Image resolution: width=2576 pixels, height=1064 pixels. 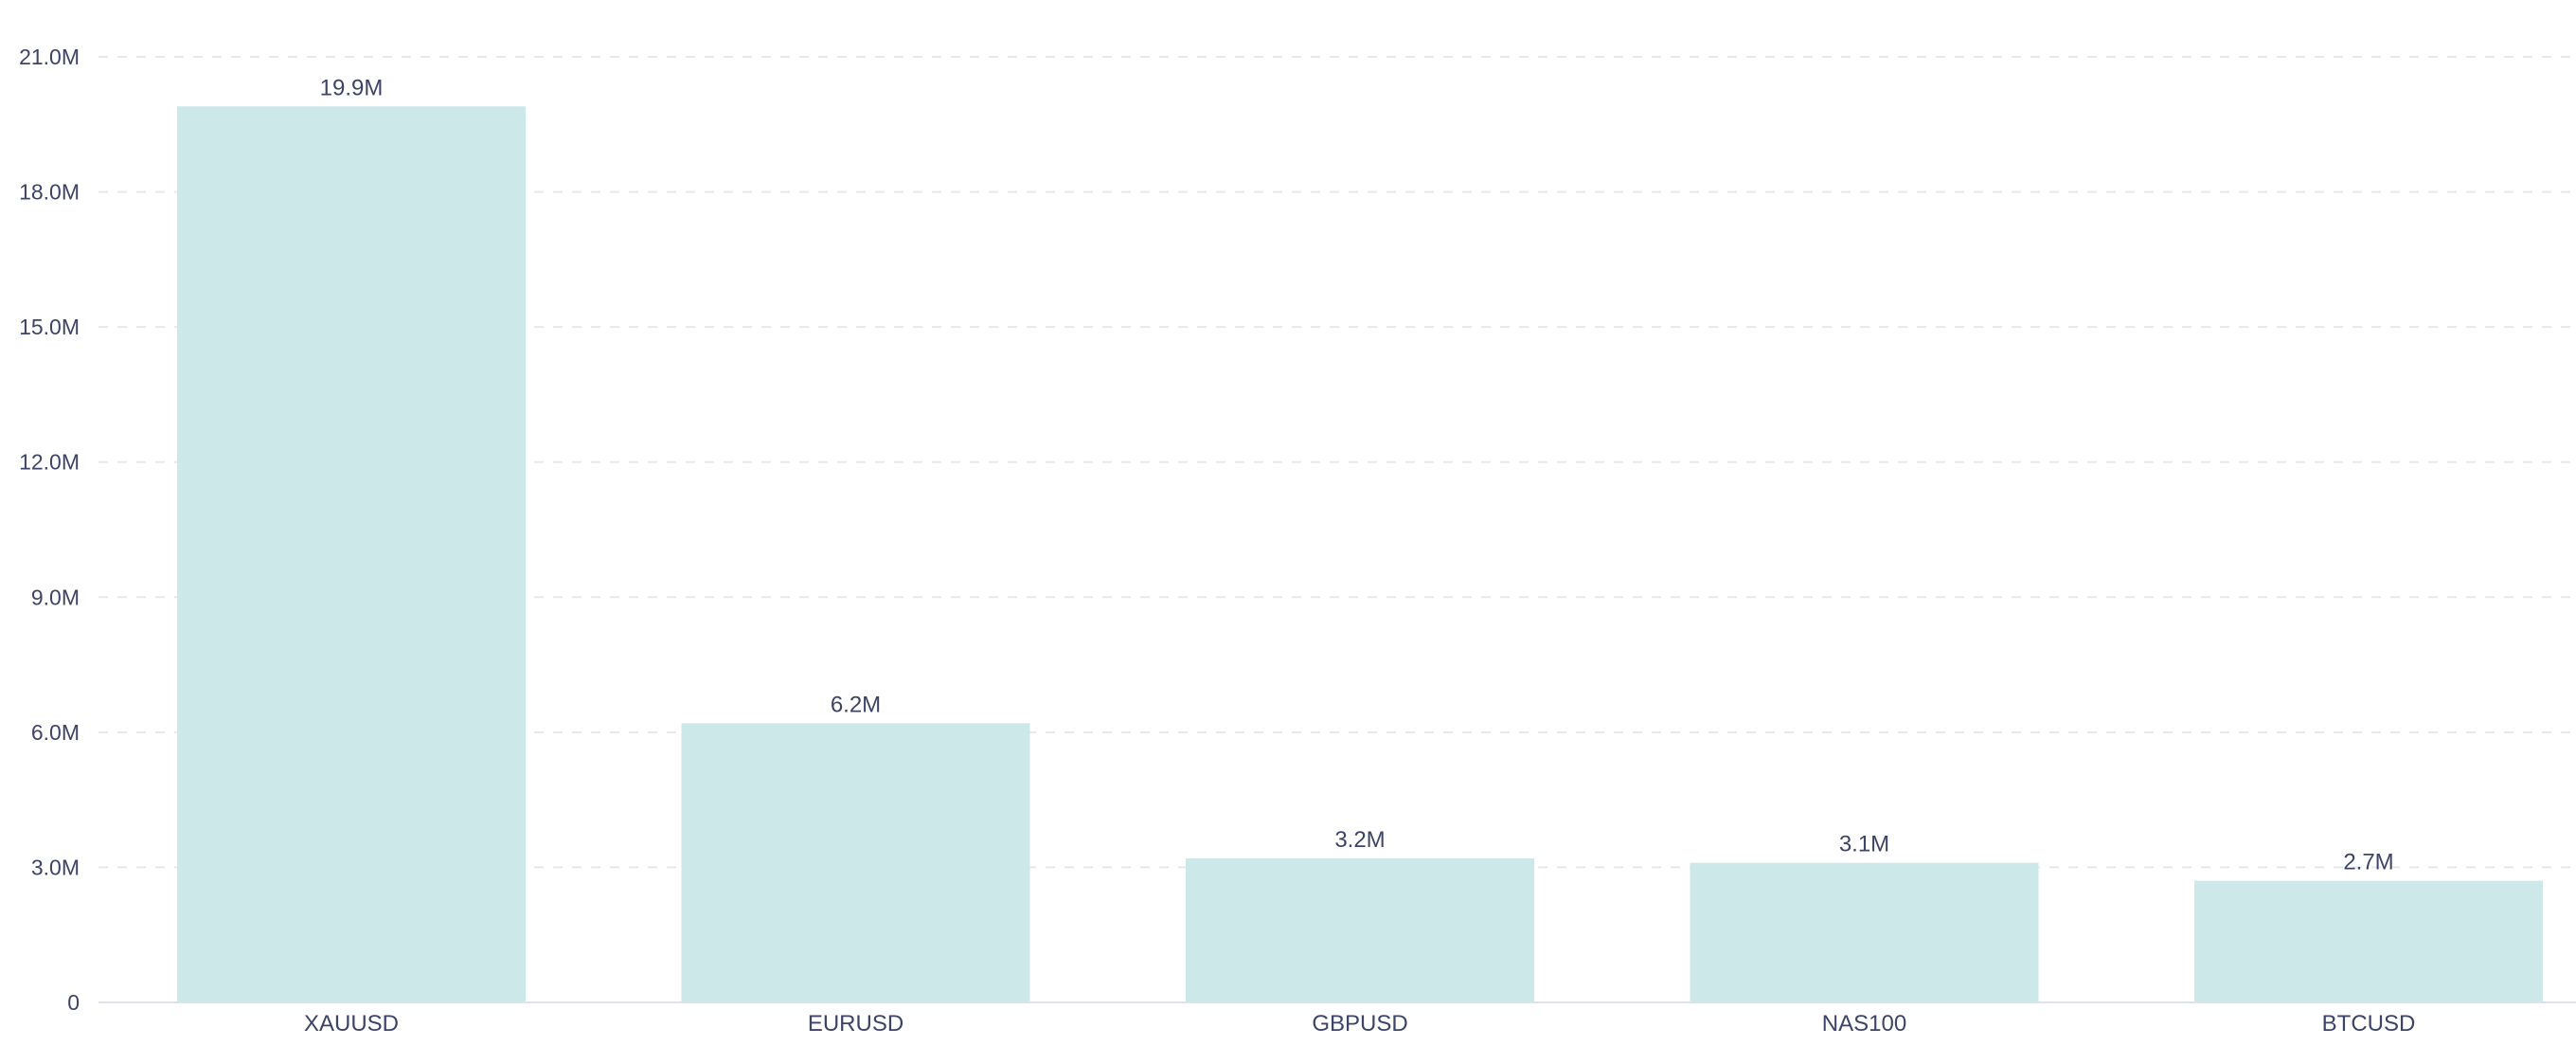 What do you see at coordinates (49, 327) in the screenshot?
I see `y-tick-label: 15.0M` at bounding box center [49, 327].